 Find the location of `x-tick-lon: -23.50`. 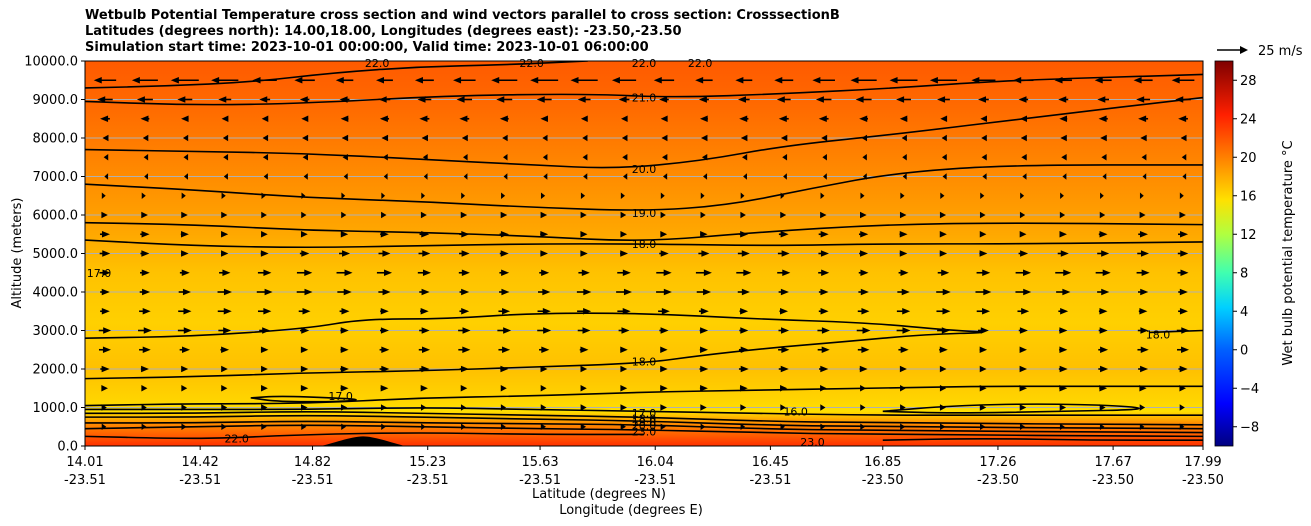

x-tick-lon: -23.50 is located at coordinates (998, 480).